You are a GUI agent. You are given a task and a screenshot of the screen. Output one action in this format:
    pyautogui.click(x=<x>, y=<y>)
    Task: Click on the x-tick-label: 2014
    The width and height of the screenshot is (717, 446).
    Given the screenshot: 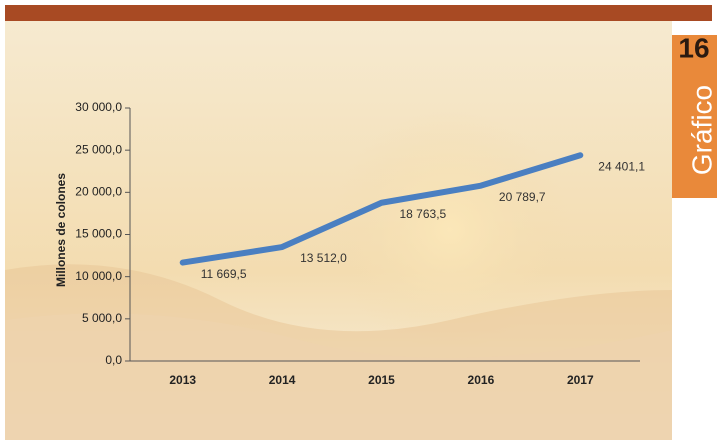 What is the action you would take?
    pyautogui.click(x=282, y=380)
    